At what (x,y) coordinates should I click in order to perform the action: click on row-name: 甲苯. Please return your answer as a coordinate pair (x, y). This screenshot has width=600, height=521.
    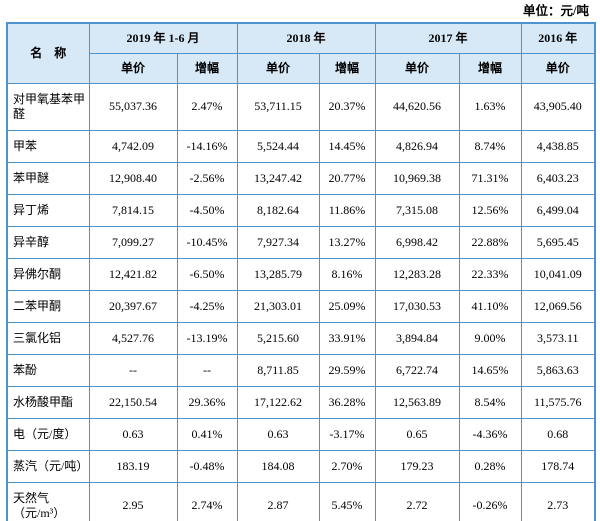
    Looking at the image, I should click on (48, 146).